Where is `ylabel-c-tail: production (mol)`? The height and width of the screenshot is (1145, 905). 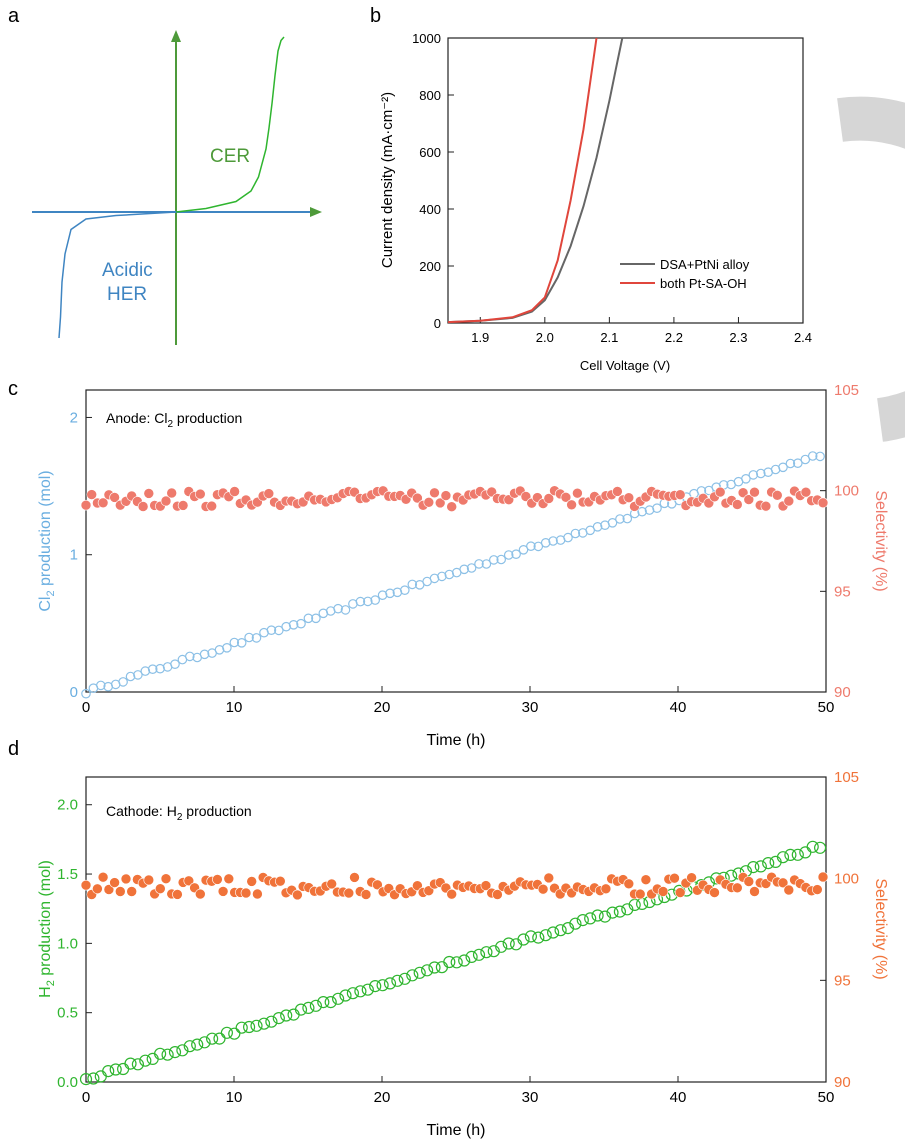 ylabel-c-tail: production (mol) is located at coordinates (45, 530).